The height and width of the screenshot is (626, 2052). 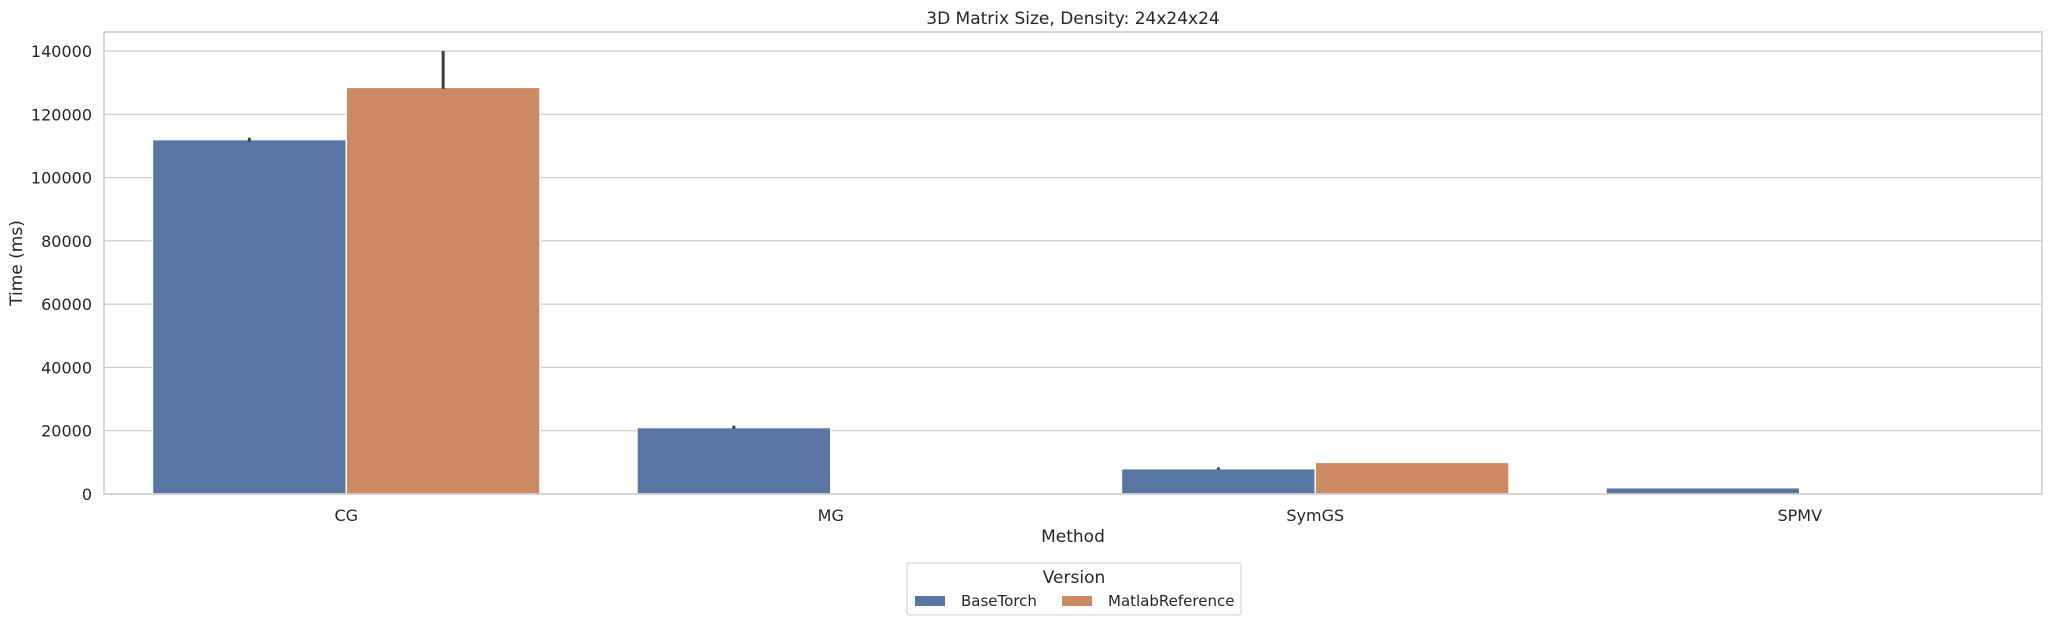 I want to click on bar-MatlabReference-SymGS, so click(x=1412, y=478).